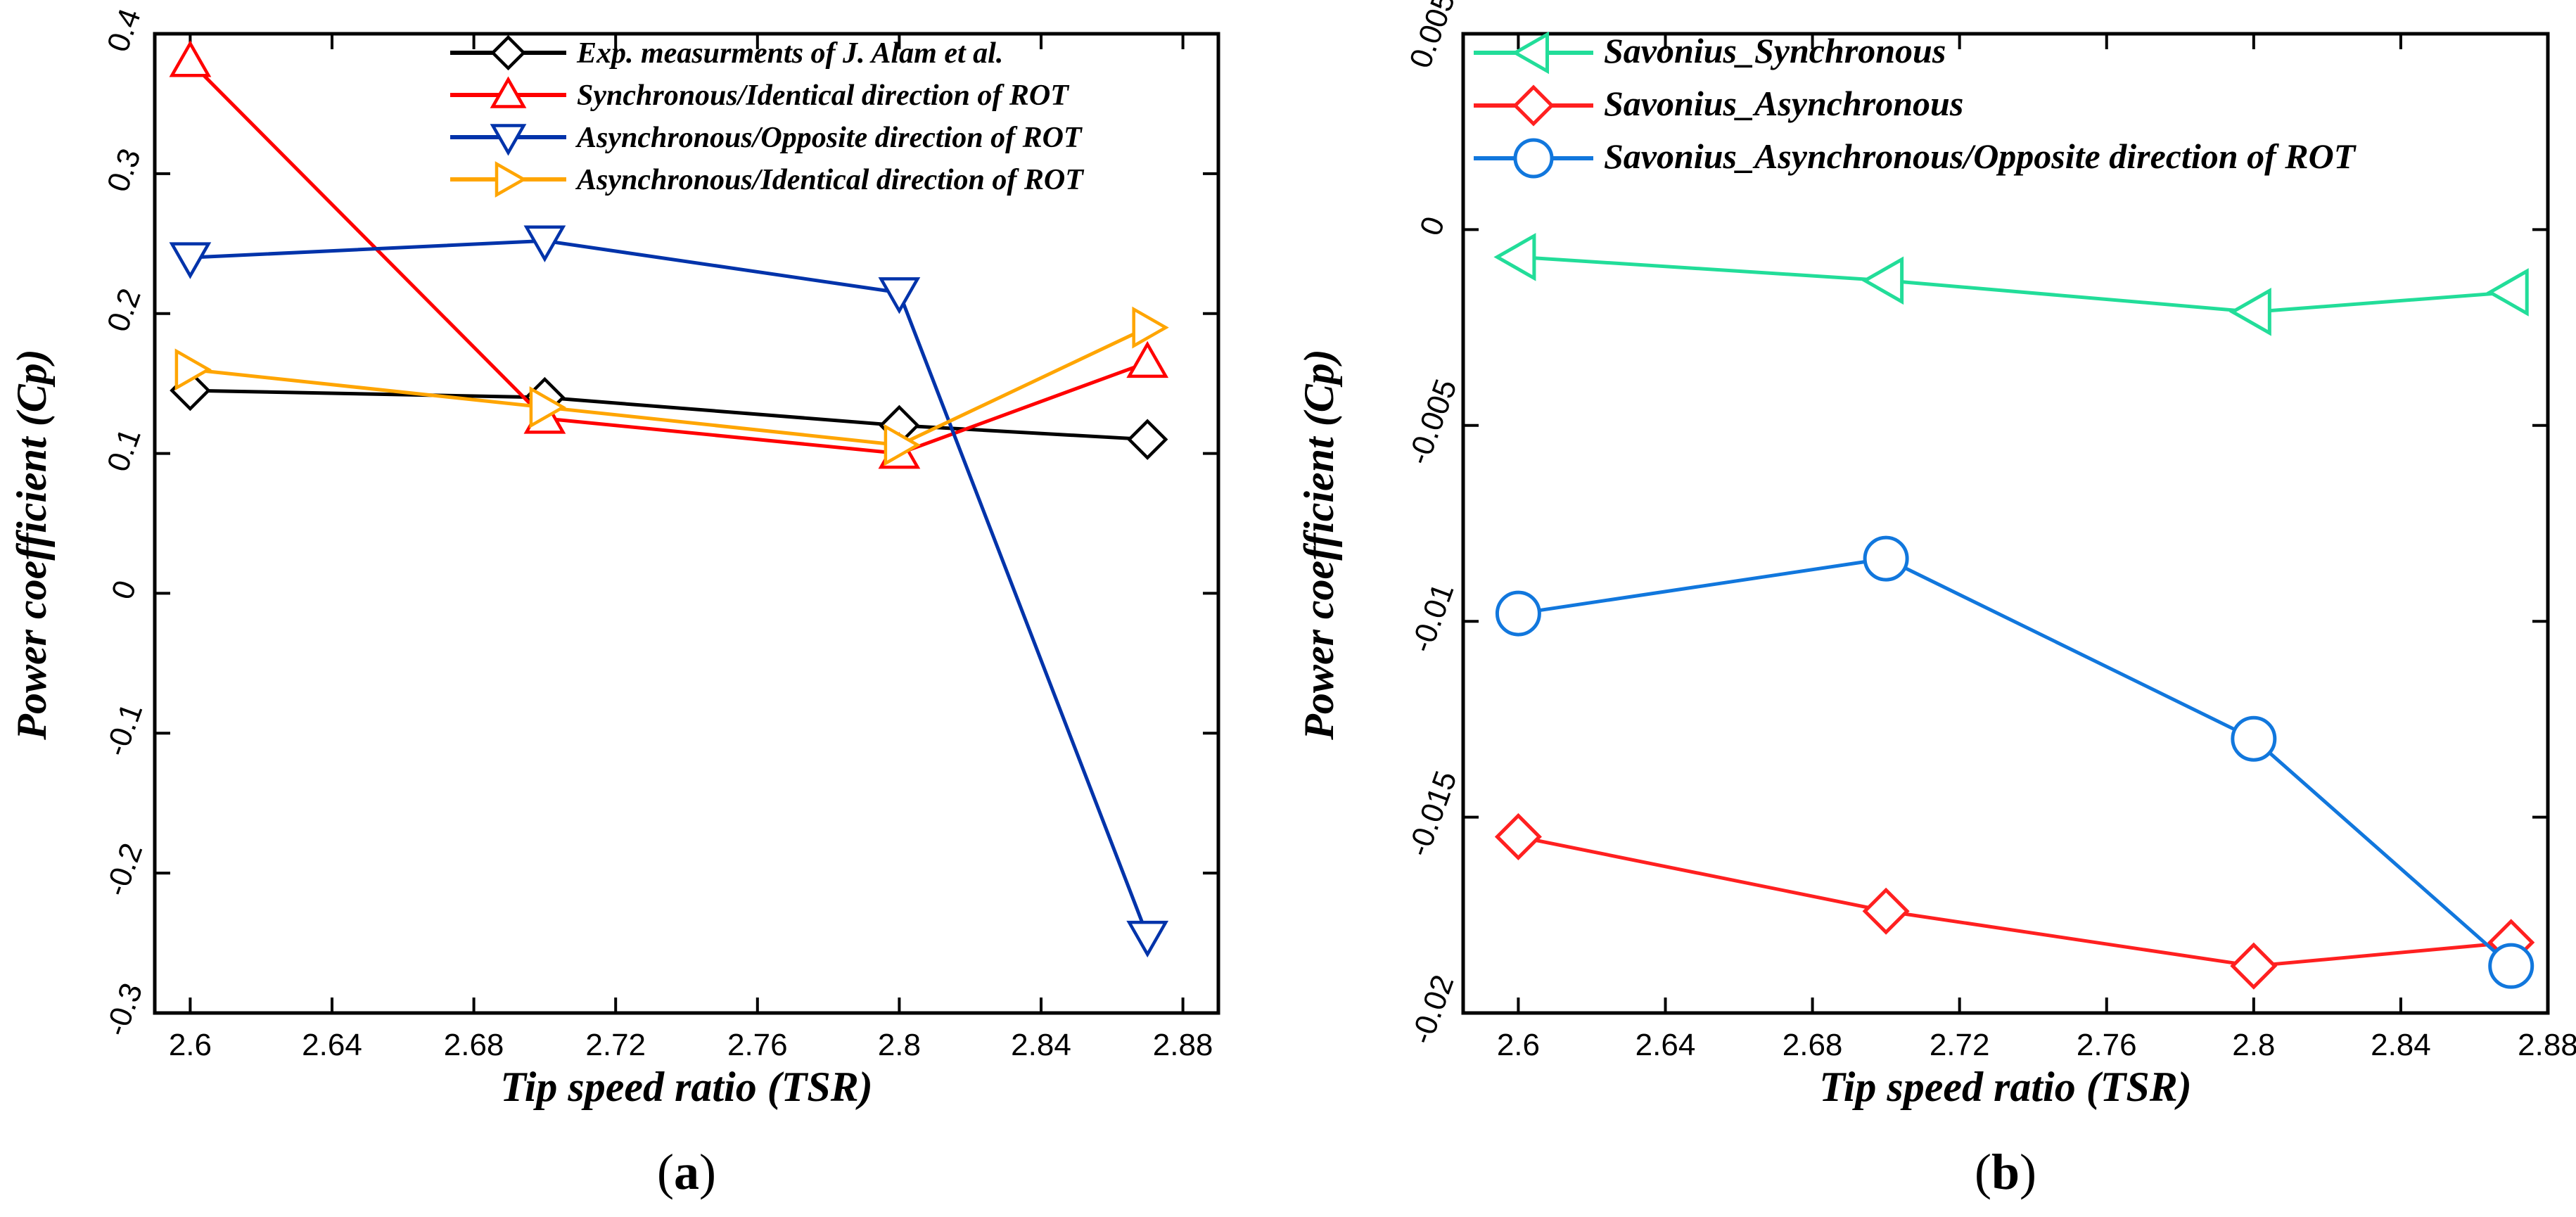 The image size is (2576, 1217). I want to click on legend-label: Asynchronous/Identical direction of ROT, so click(830, 180).